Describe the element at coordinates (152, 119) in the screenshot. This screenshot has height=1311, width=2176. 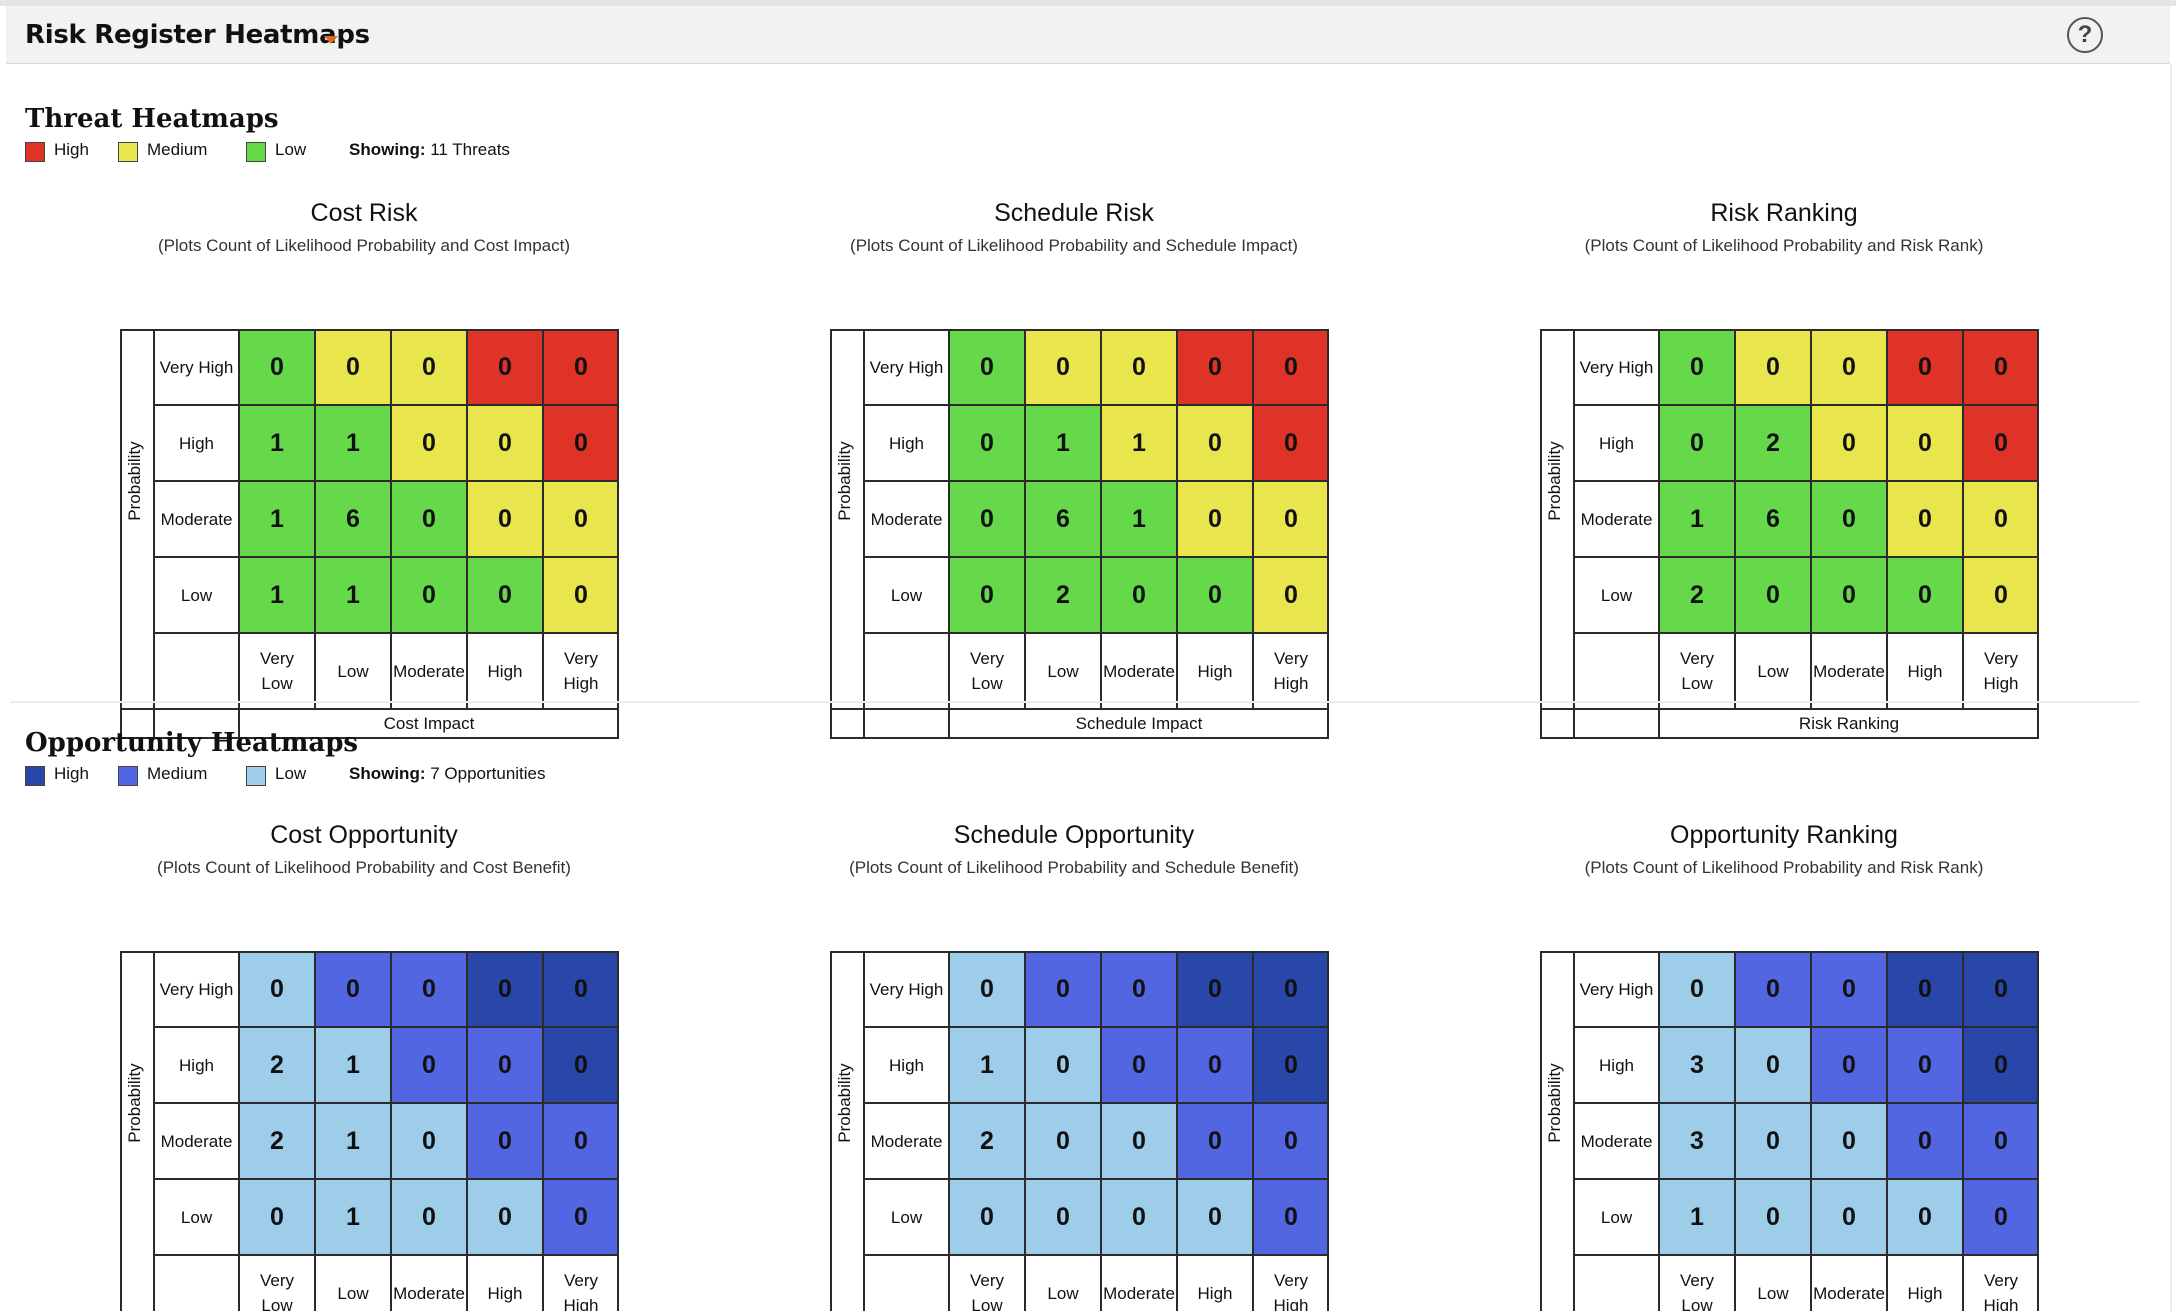
I see `section-title: Threat Heatmaps` at that location.